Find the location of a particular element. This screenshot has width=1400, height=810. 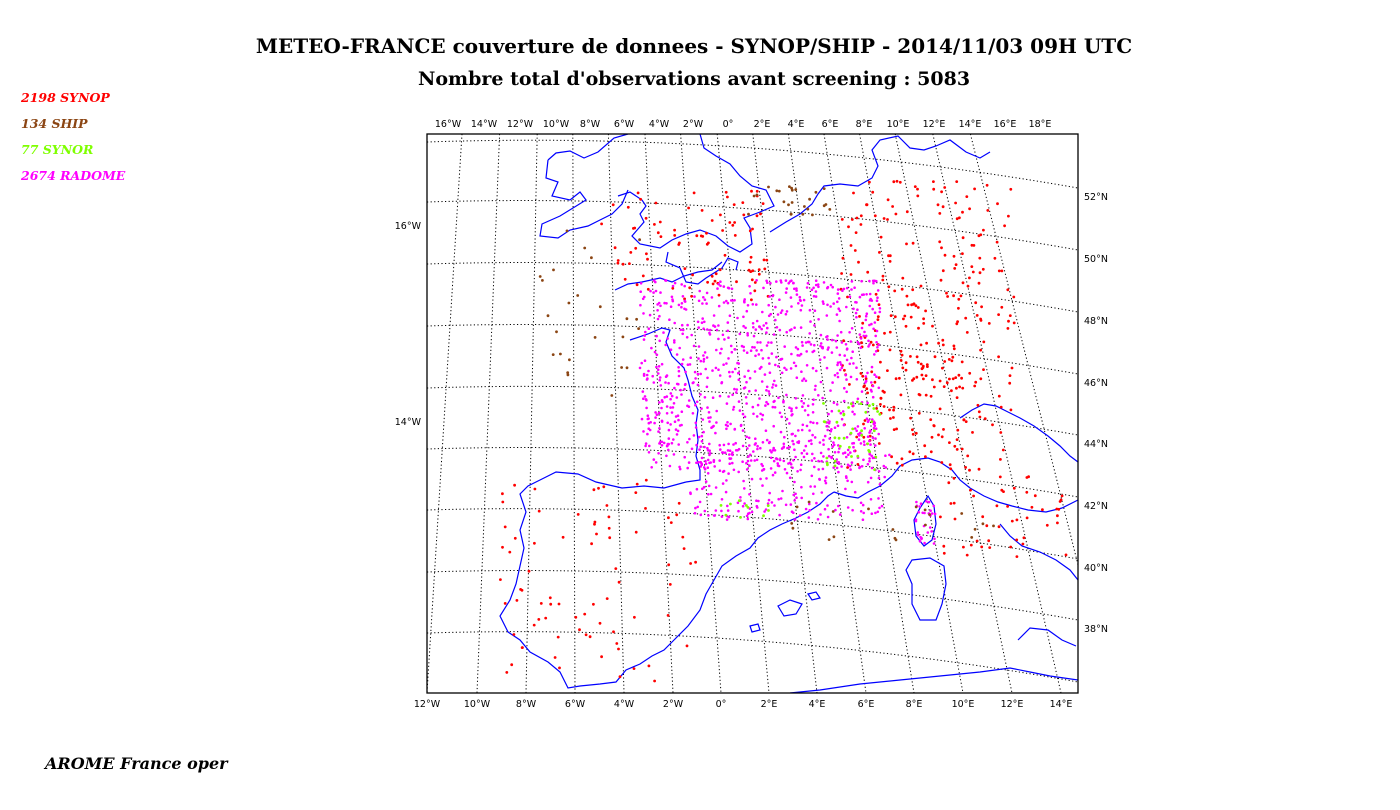

legend-ship: 134 SHIP is located at coordinates (54, 123).